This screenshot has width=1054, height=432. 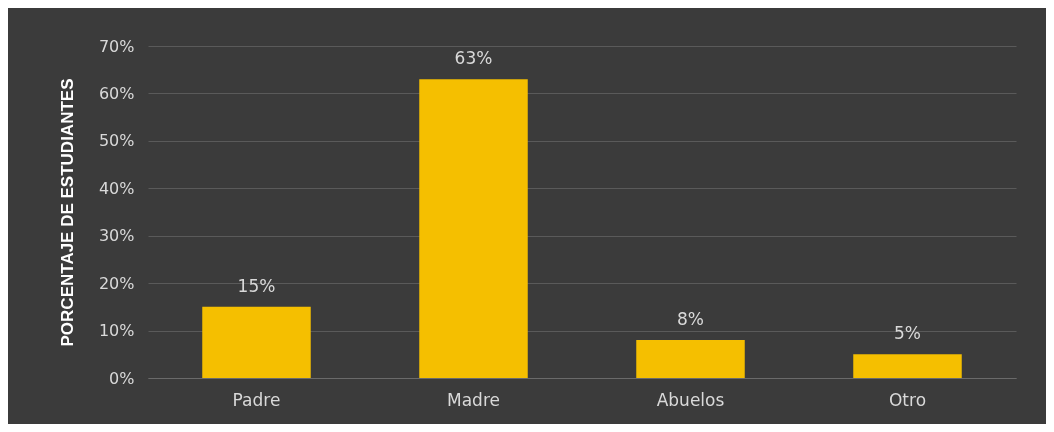 What do you see at coordinates (473, 399) in the screenshot?
I see `x-tick-label: Madre` at bounding box center [473, 399].